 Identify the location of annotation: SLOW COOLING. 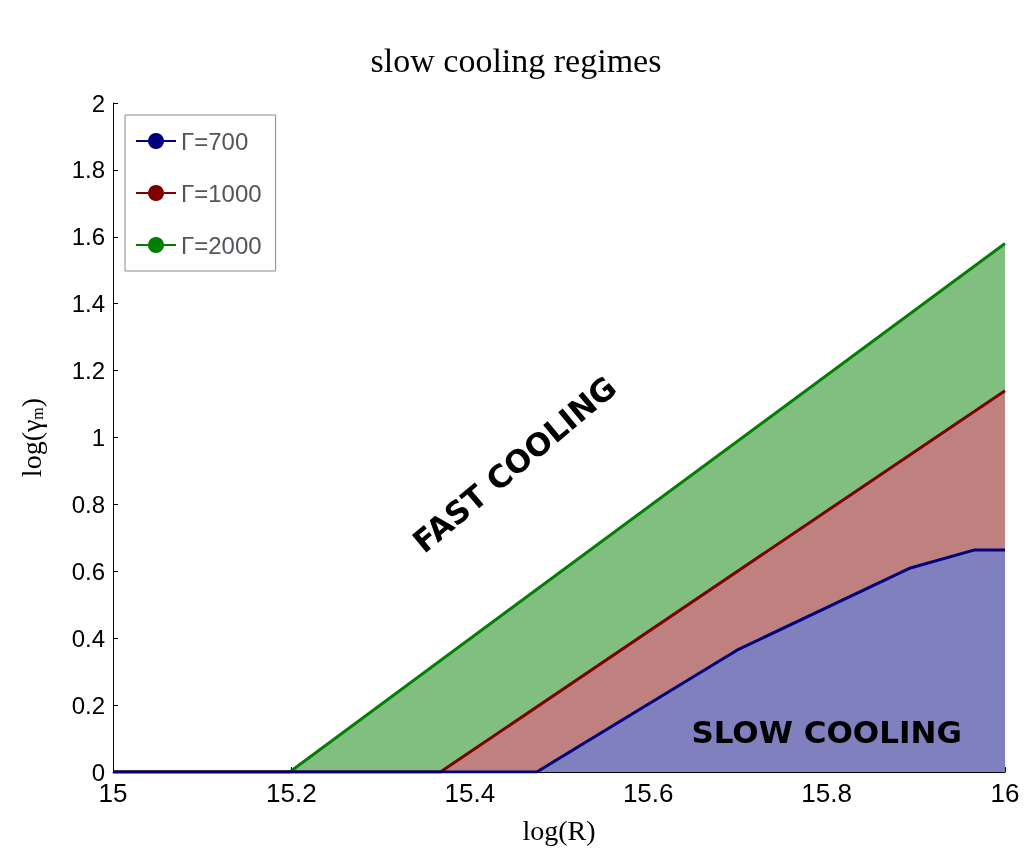
(826, 731).